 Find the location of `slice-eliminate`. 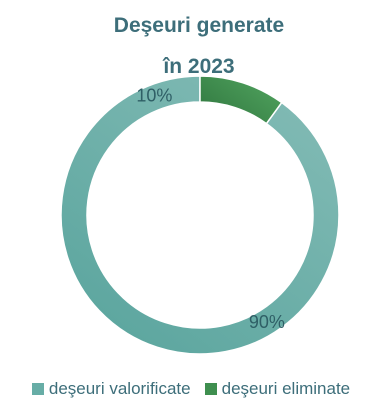

slice-eliminate is located at coordinates (241, 100).